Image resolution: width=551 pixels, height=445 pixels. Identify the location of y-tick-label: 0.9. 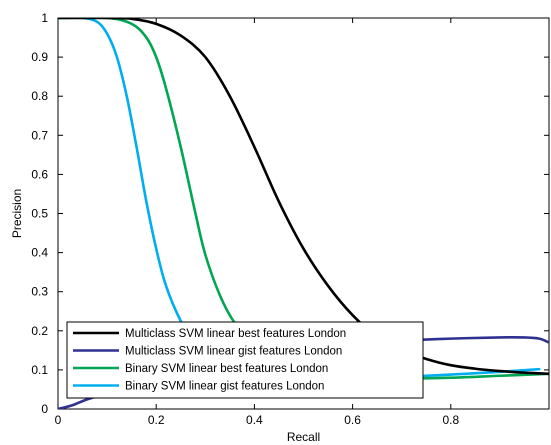
(39, 57).